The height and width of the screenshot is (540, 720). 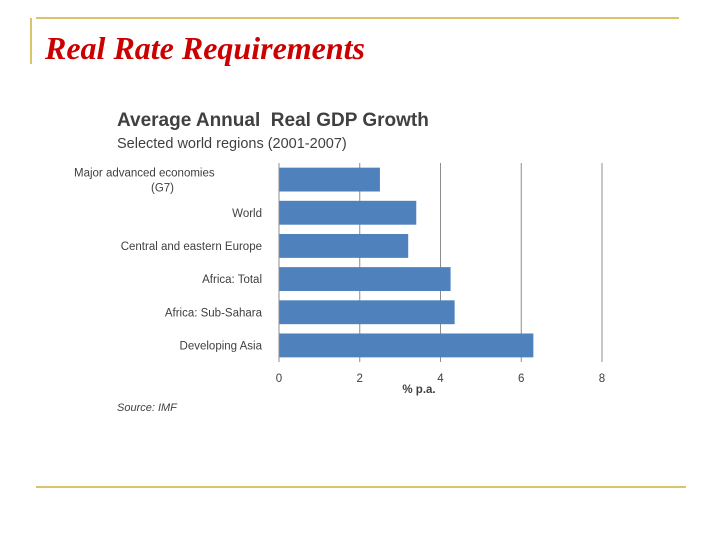 What do you see at coordinates (521, 379) in the screenshot?
I see `x-tick-6: 6` at bounding box center [521, 379].